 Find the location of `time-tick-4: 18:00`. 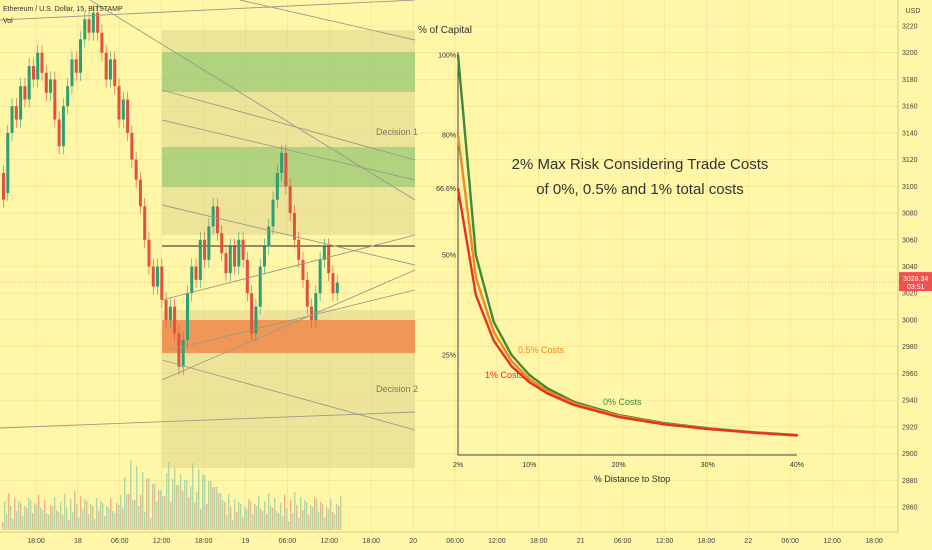

time-tick-4: 18:00 is located at coordinates (204, 541).